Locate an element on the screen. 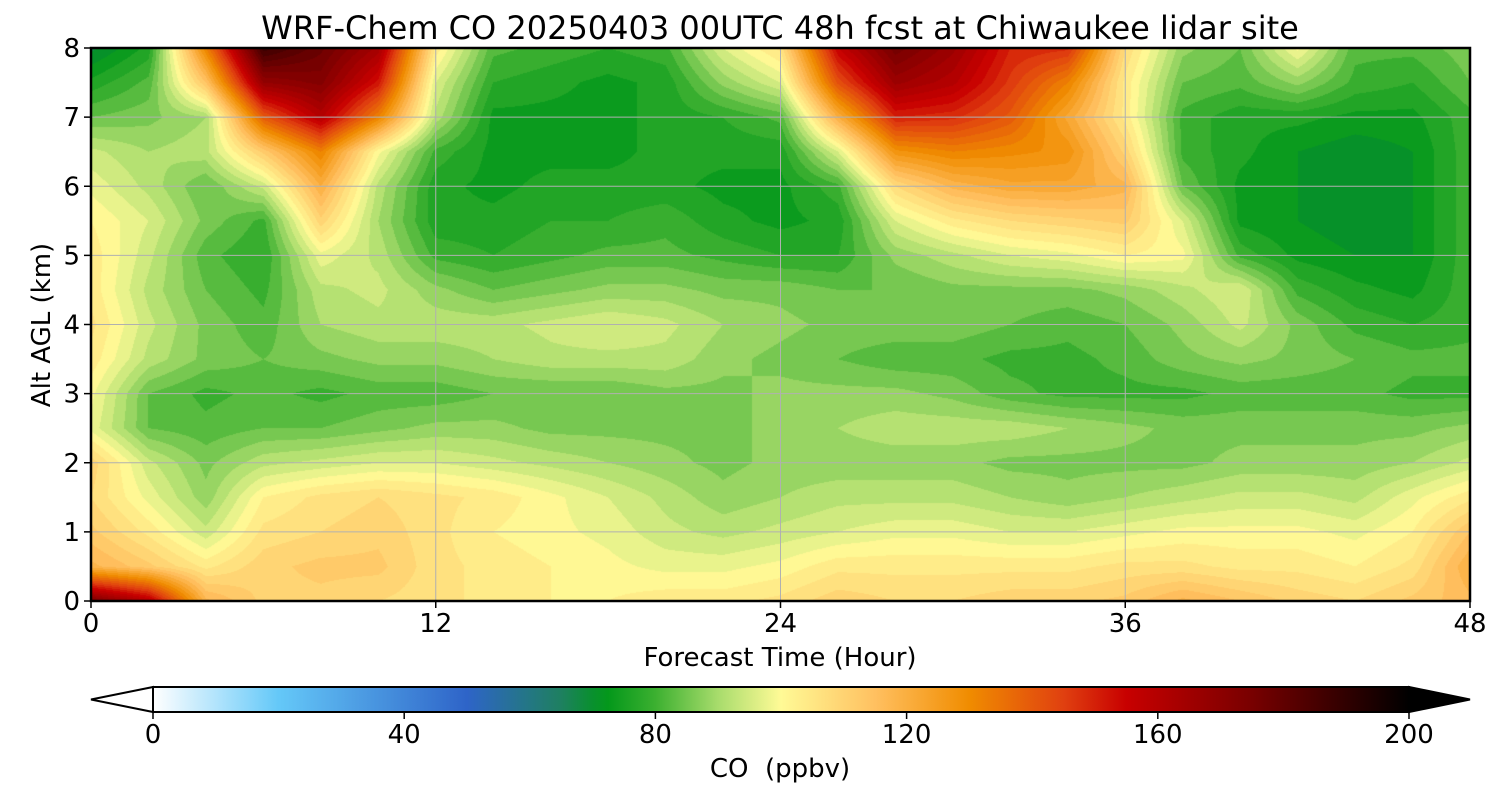 This screenshot has width=1500, height=800. colorbar-gradient is located at coordinates (781, 699).